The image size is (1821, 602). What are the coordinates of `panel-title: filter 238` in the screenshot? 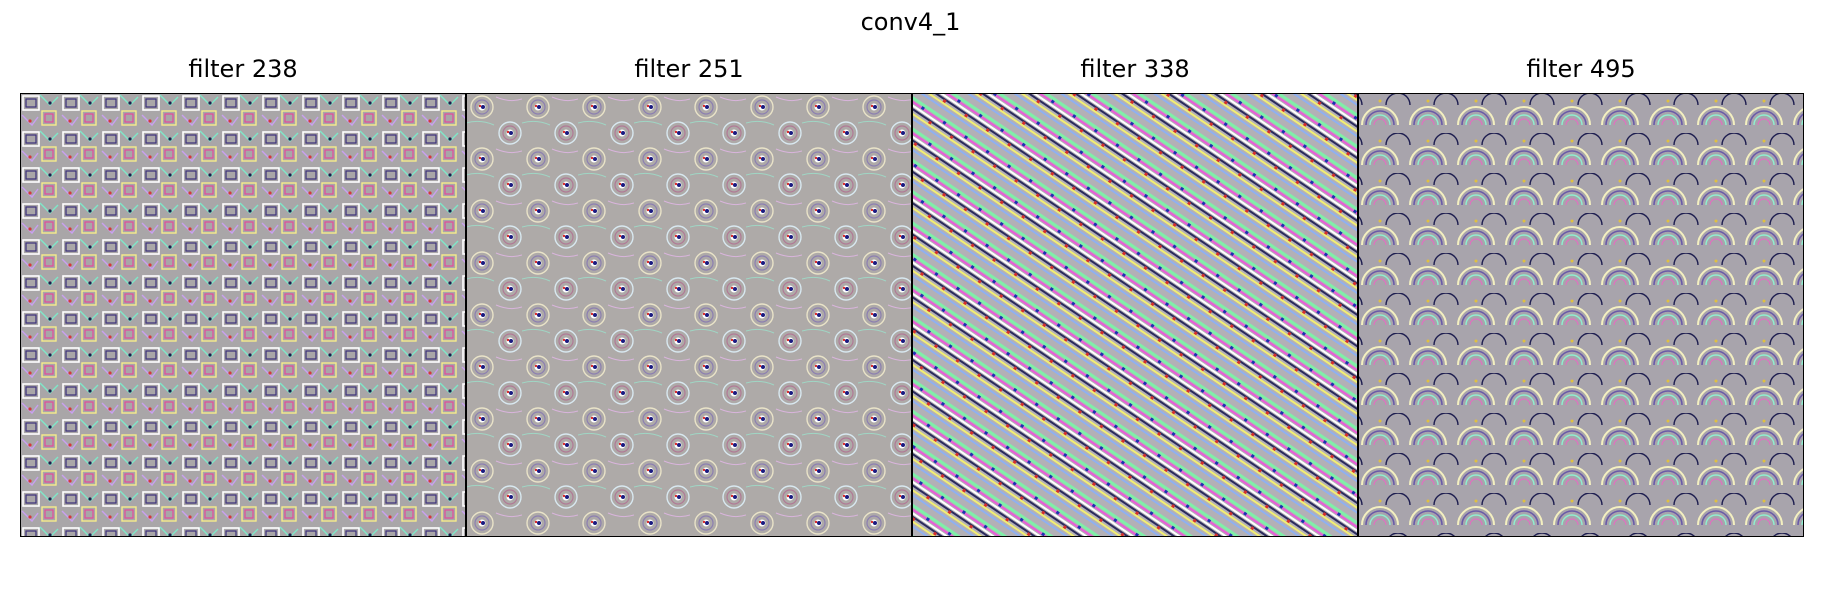 It's located at (243, 69).